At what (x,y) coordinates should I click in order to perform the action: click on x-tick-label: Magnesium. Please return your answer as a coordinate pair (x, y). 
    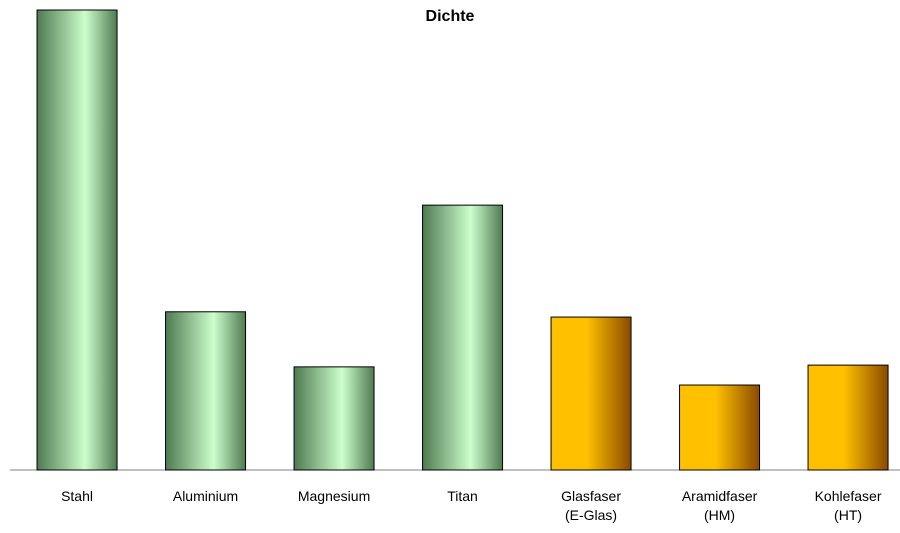
    Looking at the image, I should click on (334, 496).